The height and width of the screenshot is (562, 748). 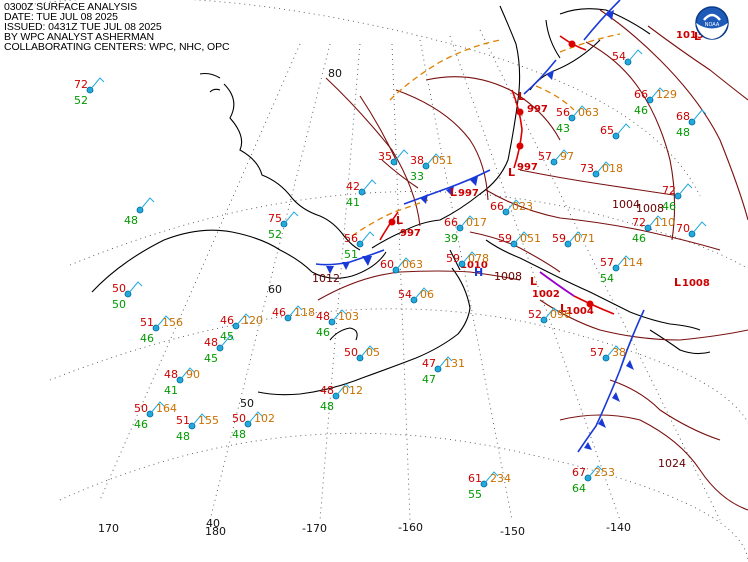 What do you see at coordinates (627, 57) in the screenshot?
I see `station-plot: 54` at bounding box center [627, 57].